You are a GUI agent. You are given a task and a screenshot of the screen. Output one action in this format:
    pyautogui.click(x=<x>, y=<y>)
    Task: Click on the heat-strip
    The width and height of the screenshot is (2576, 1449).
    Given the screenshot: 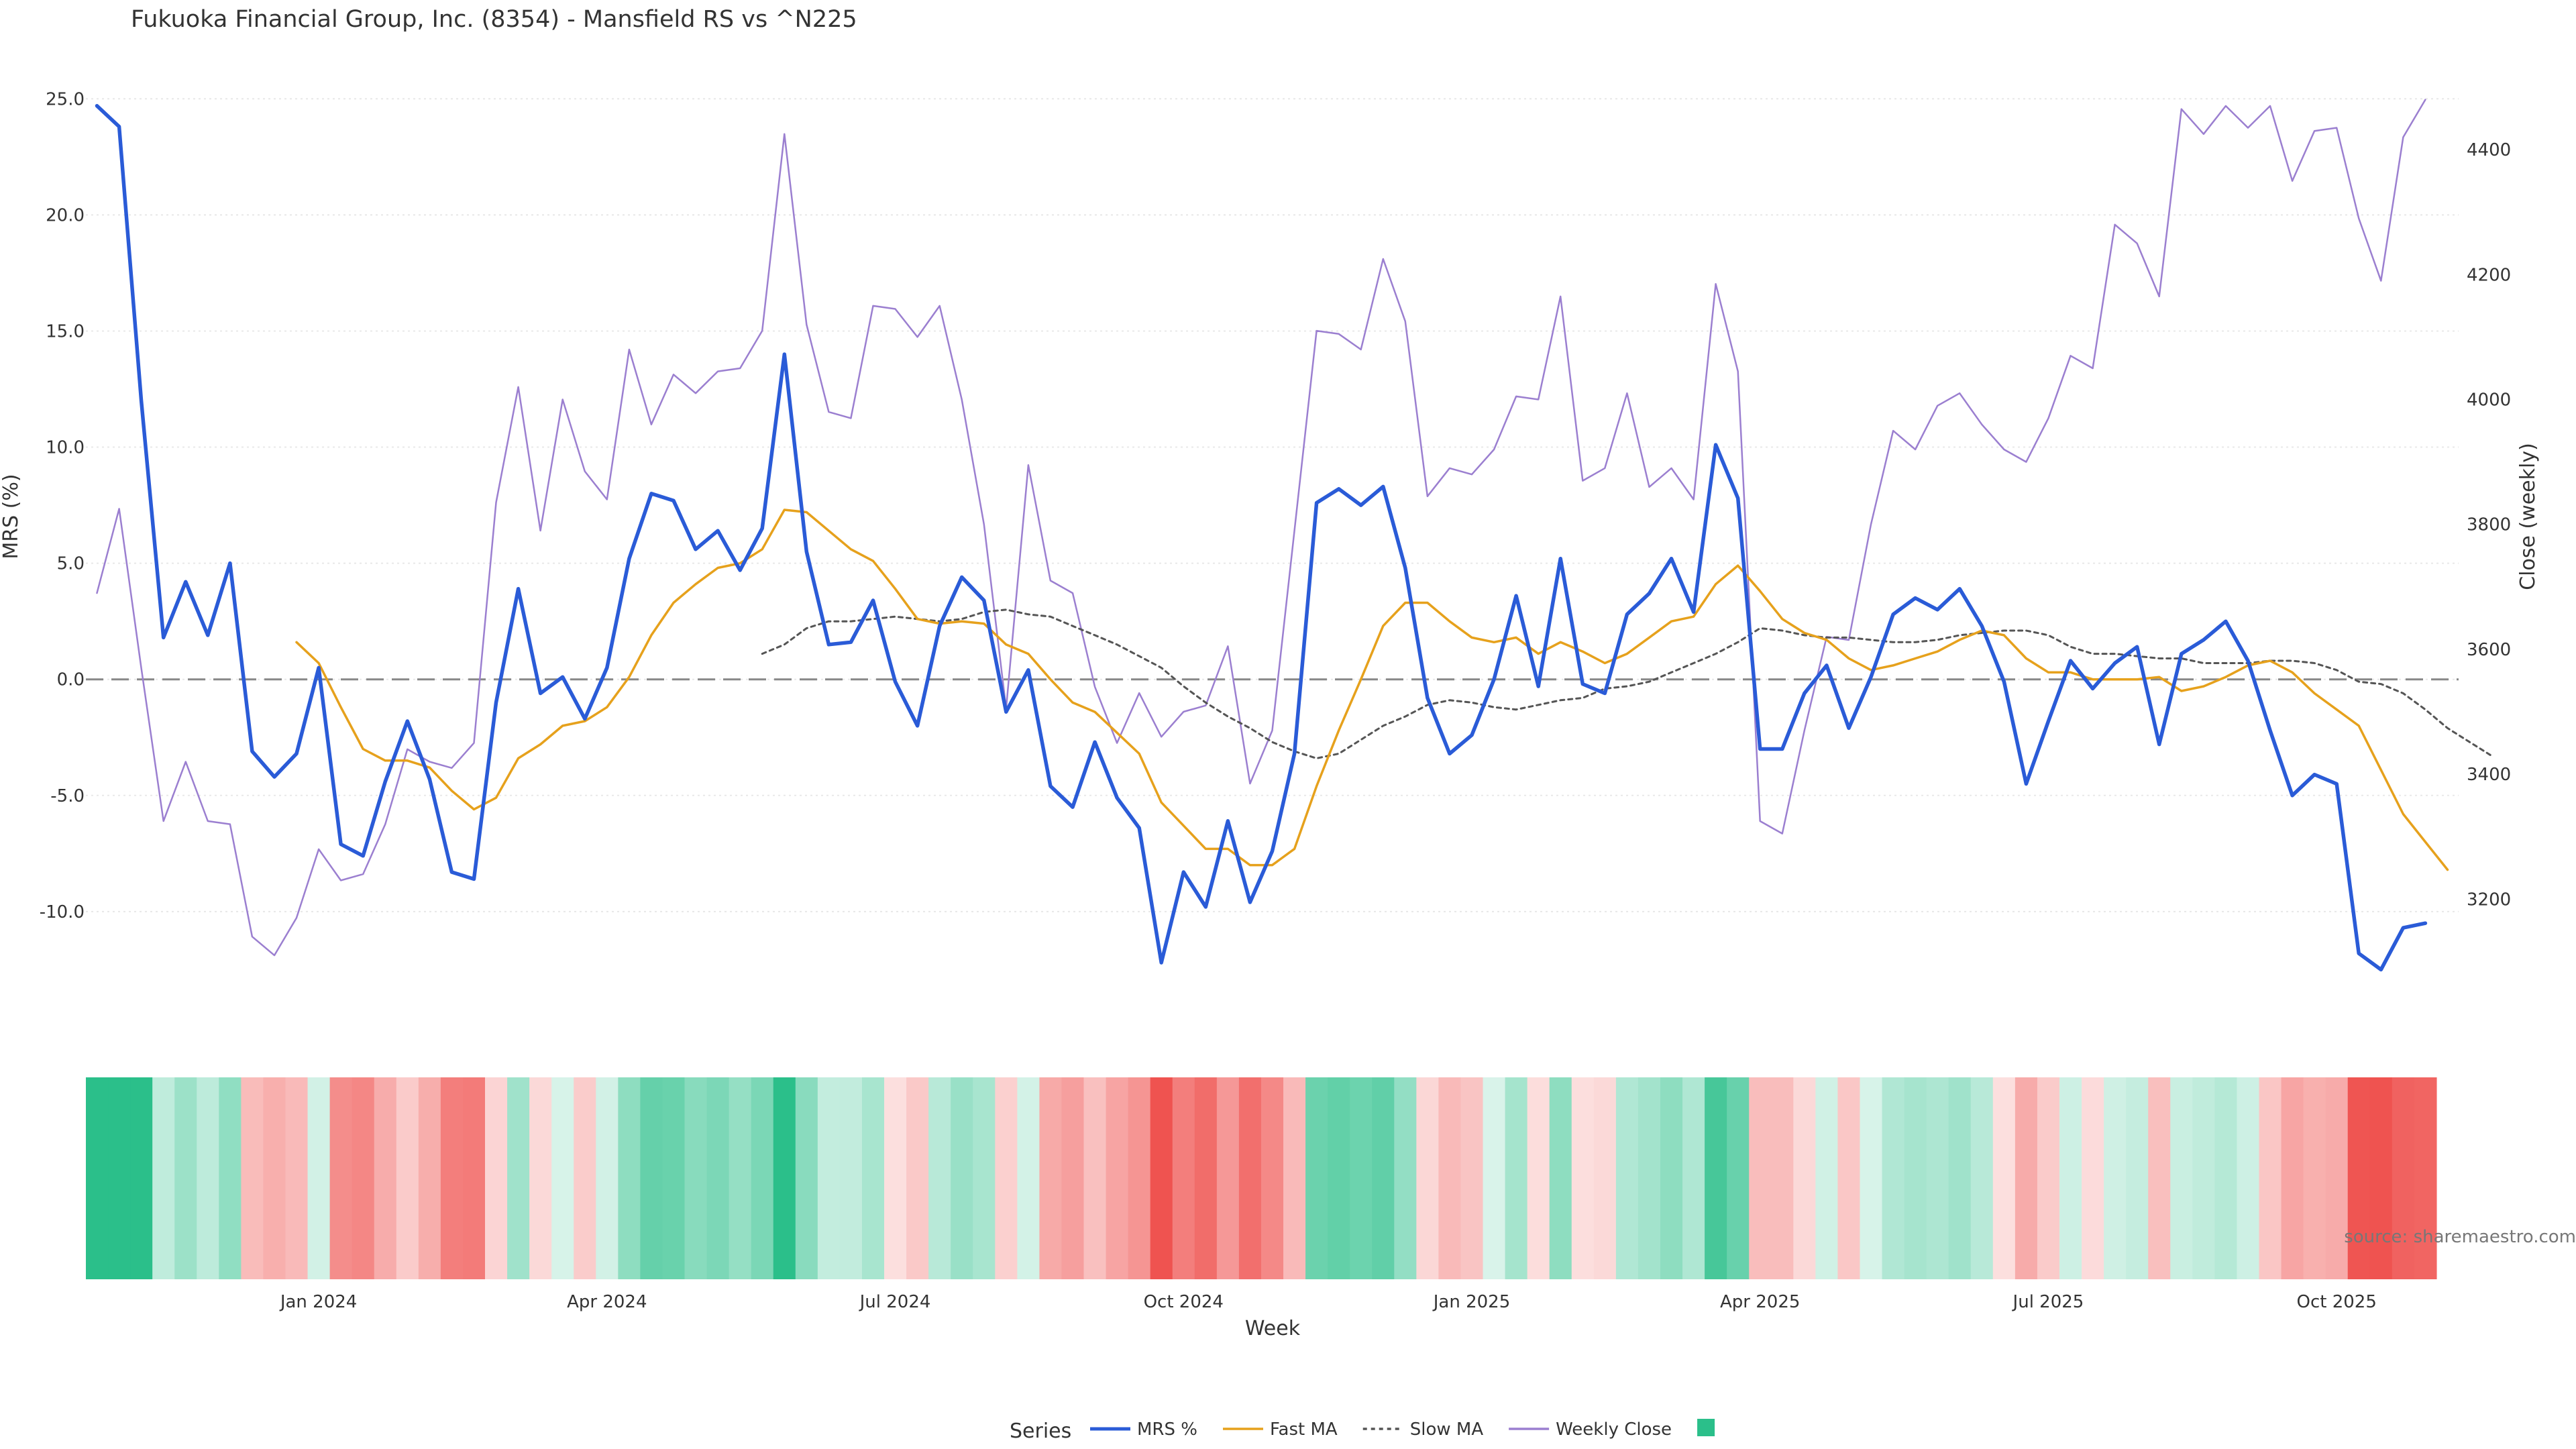 What is the action you would take?
    pyautogui.click(x=1261, y=1178)
    